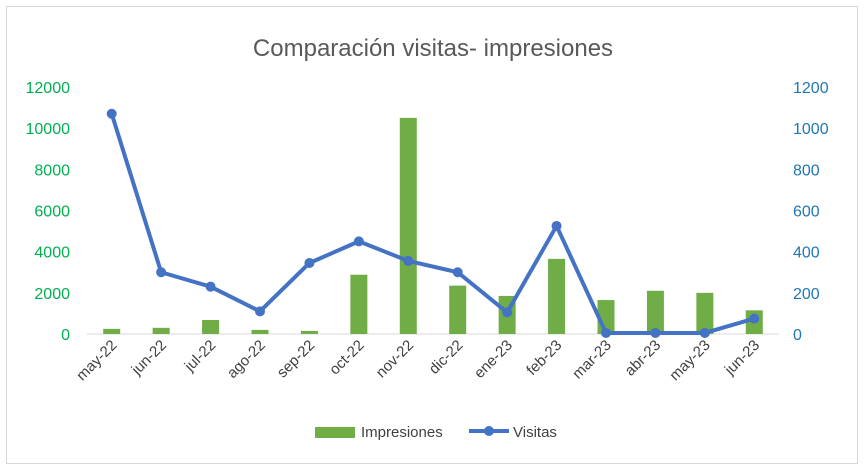  Describe the element at coordinates (433, 48) in the screenshot. I see `chart-title: Comparación visitas- impresiones` at that location.